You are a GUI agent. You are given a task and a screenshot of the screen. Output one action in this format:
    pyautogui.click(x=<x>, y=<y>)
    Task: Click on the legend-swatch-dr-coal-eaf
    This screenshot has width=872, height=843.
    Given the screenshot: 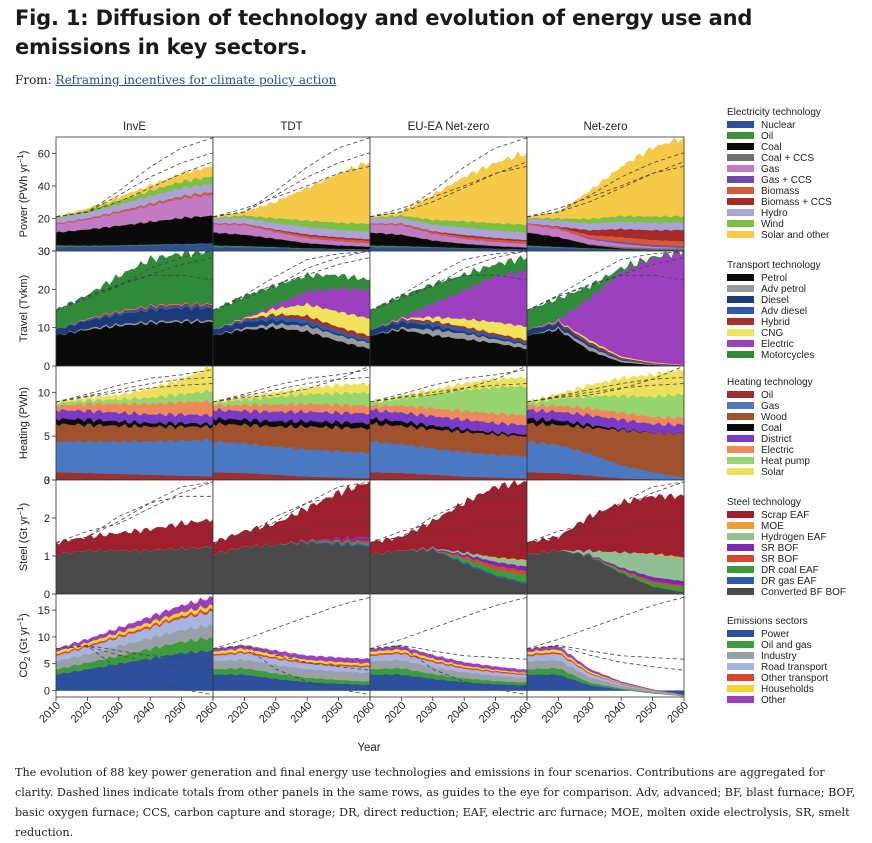 What is the action you would take?
    pyautogui.click(x=740, y=569)
    